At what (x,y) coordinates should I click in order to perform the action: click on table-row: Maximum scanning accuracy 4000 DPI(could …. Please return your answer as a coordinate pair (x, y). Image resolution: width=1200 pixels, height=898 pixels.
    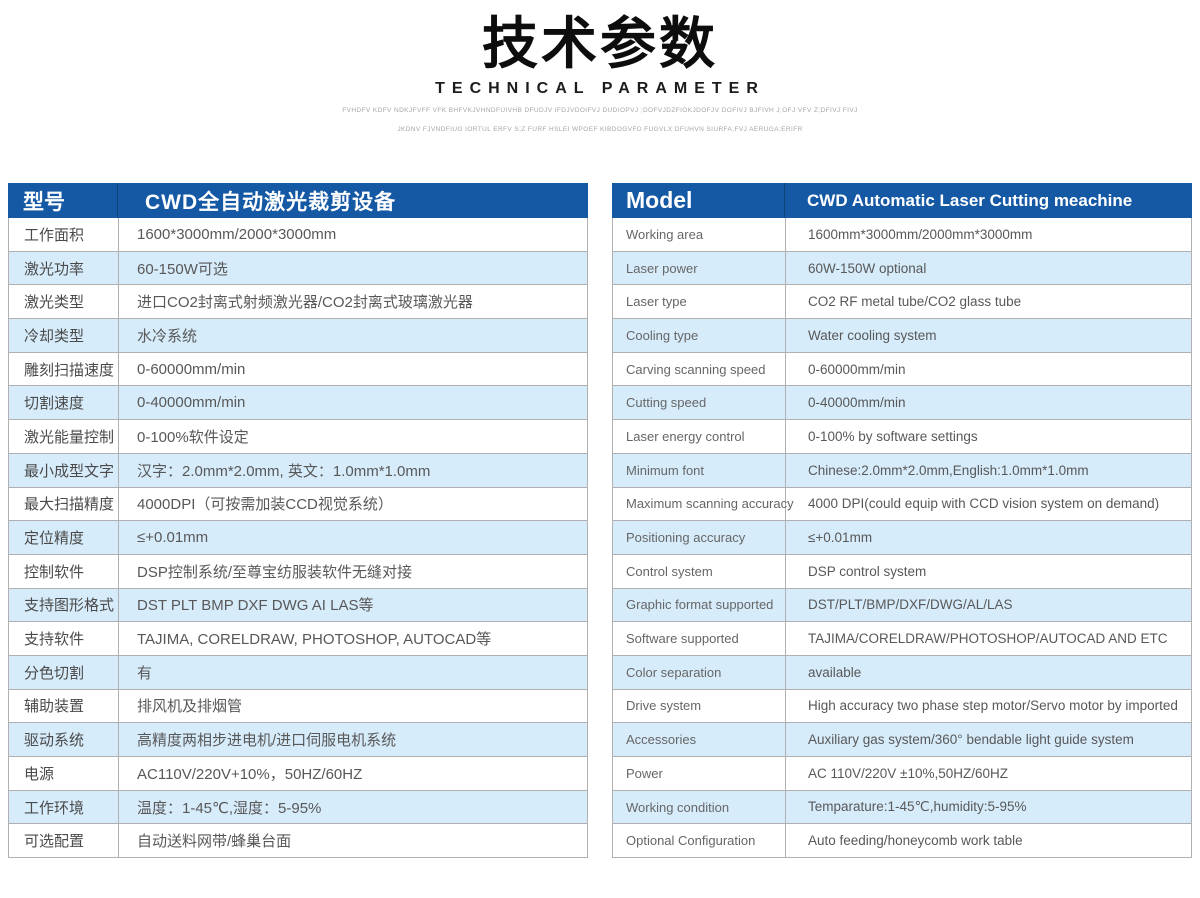
    Looking at the image, I should click on (902, 504).